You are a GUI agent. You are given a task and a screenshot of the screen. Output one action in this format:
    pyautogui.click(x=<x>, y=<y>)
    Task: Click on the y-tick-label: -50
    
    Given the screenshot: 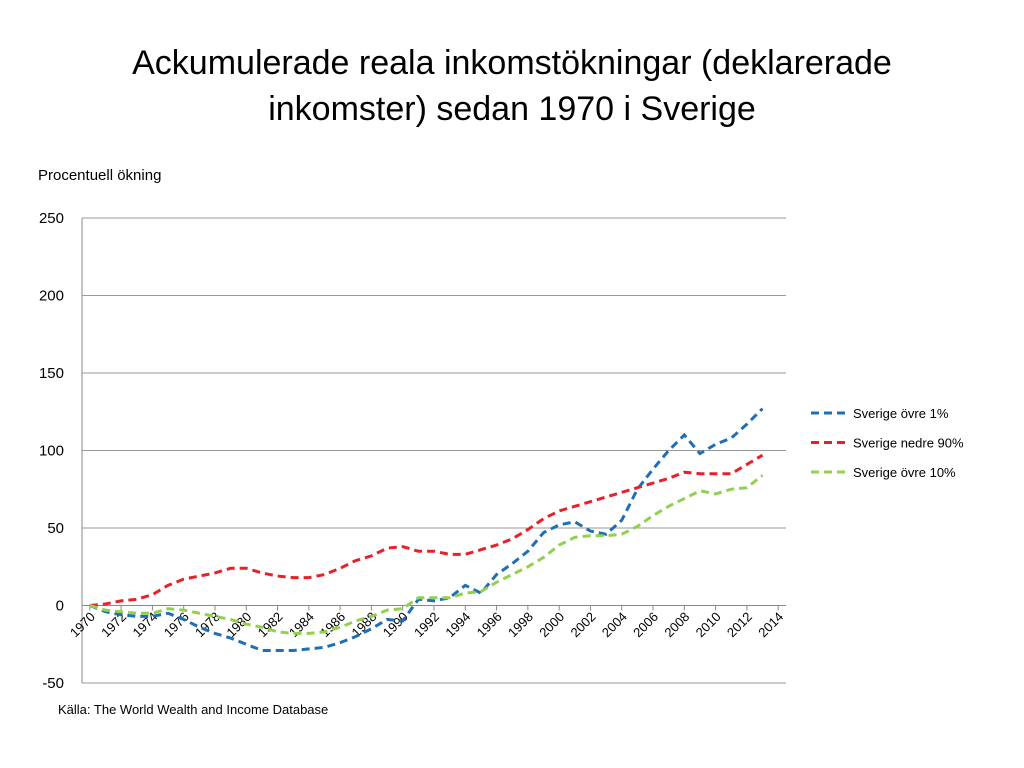 What is the action you would take?
    pyautogui.click(x=53, y=683)
    